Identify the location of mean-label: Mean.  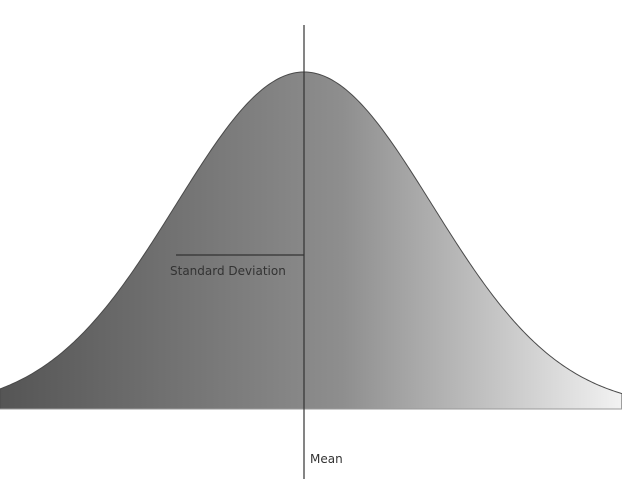
(326, 459).